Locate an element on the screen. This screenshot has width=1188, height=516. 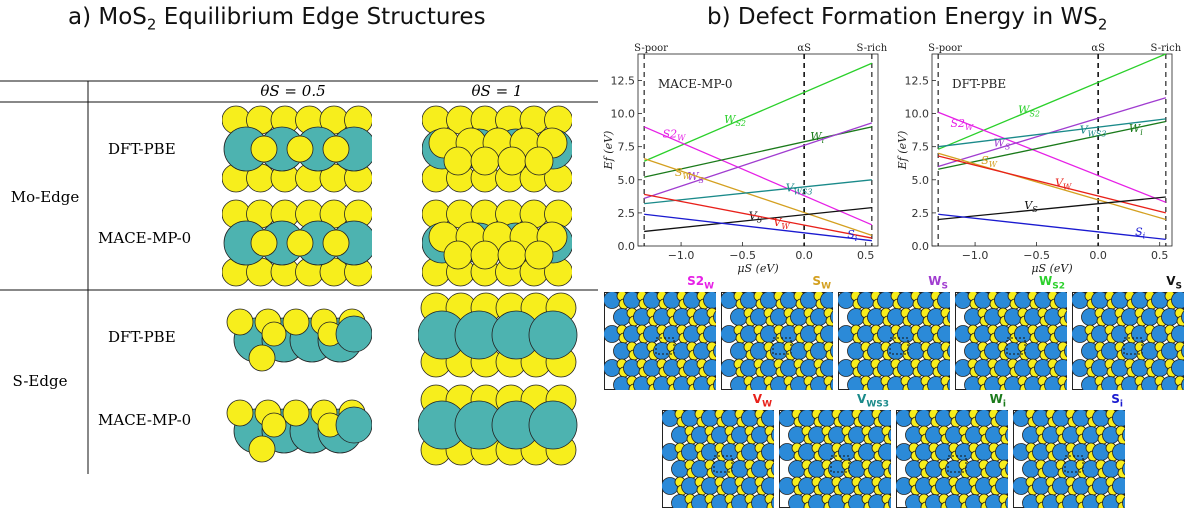
series-label-VW: VW is located at coordinates (781, 223).